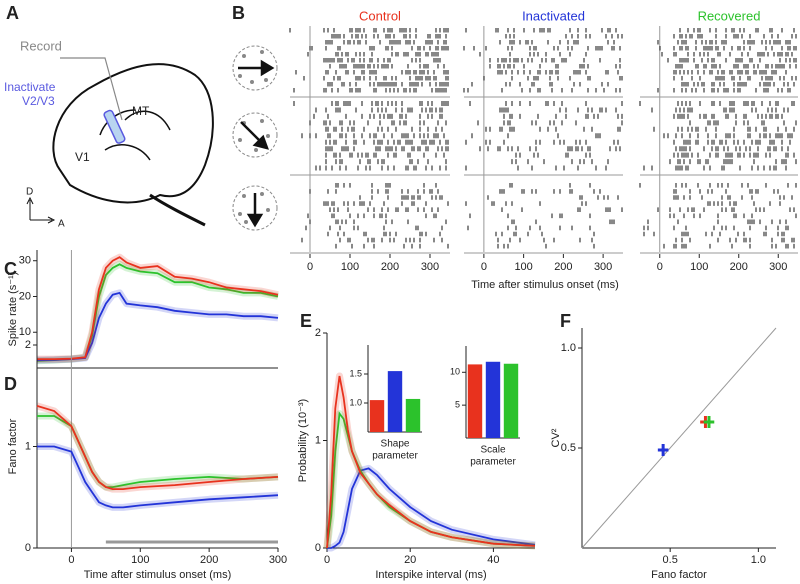 The image size is (800, 584). I want to click on y-tick-label: 20, so click(25, 296).